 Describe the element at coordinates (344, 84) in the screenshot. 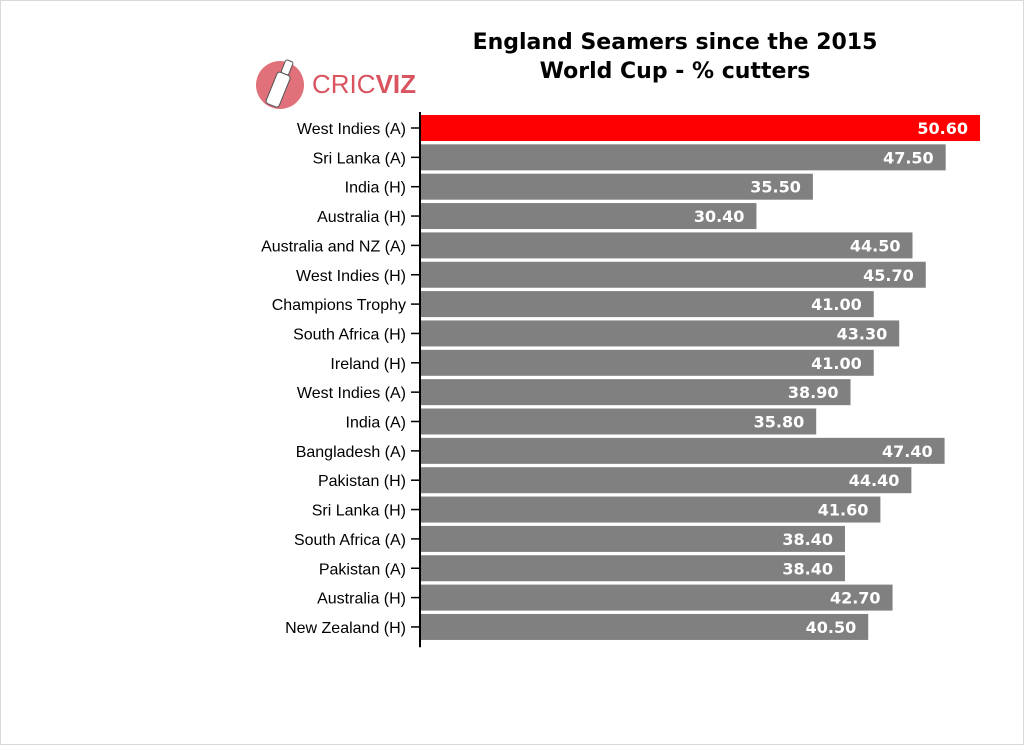

I see `logo-text-cric: CRIC` at that location.